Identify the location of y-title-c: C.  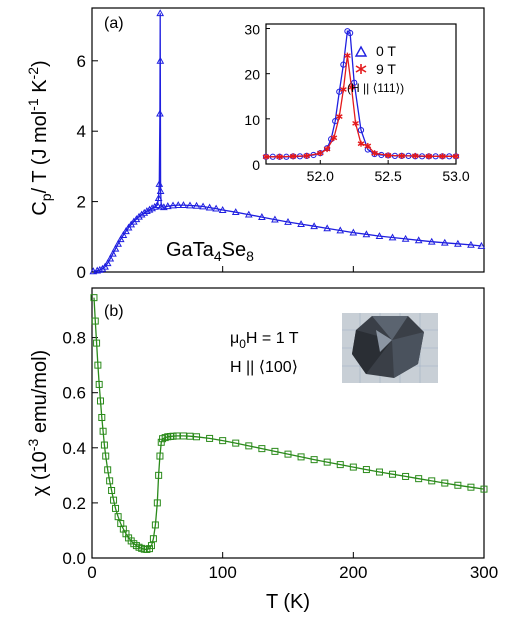
(40, 208).